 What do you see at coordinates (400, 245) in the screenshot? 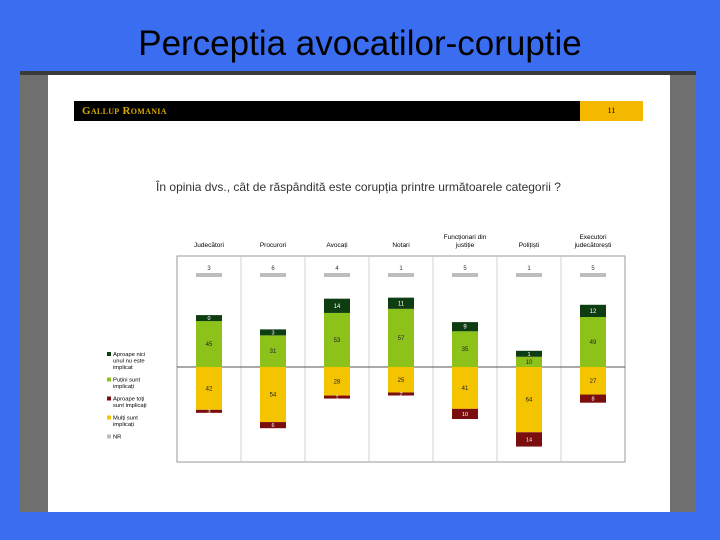
I see `category-label: Notari` at bounding box center [400, 245].